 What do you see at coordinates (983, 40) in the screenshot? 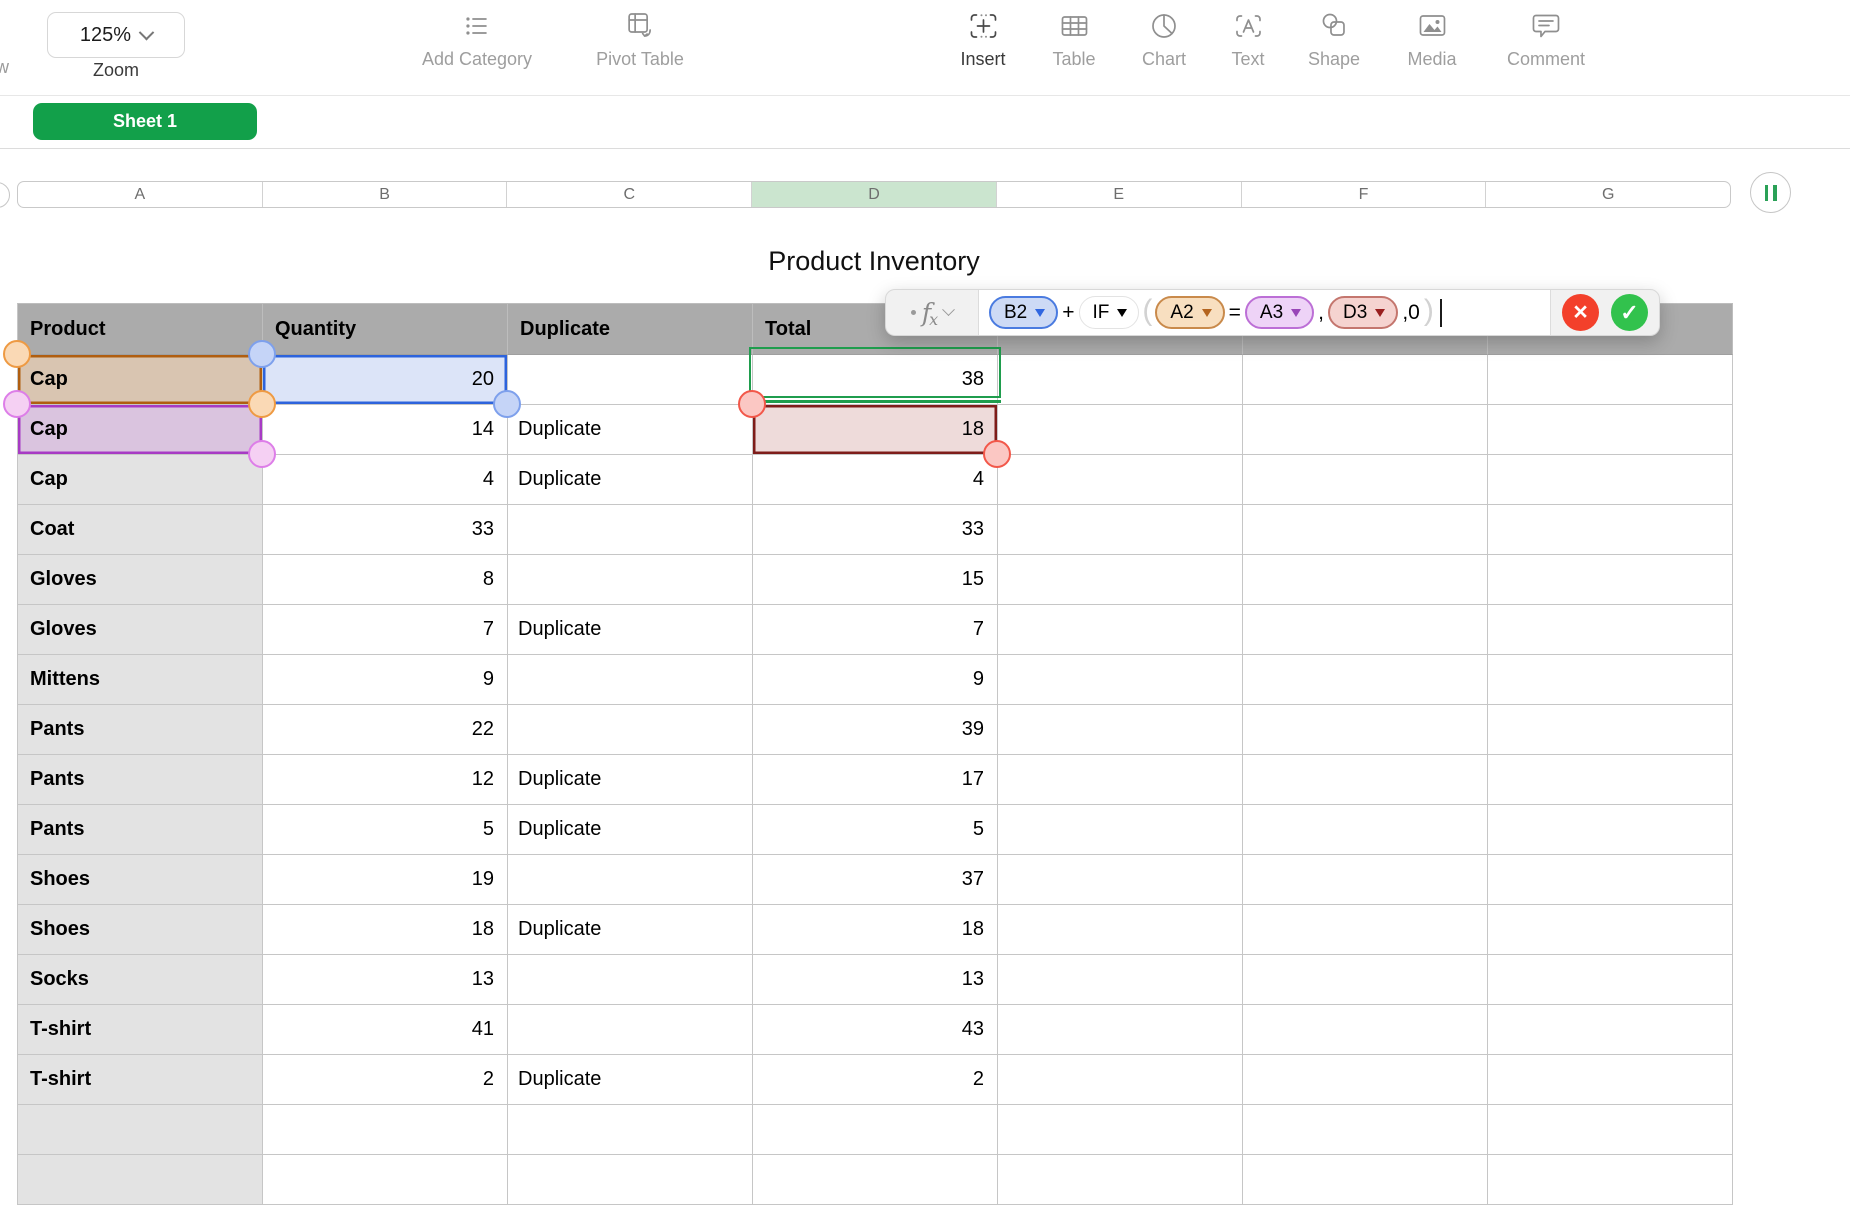
I see `toolbar-button-insert: Insert` at bounding box center [983, 40].